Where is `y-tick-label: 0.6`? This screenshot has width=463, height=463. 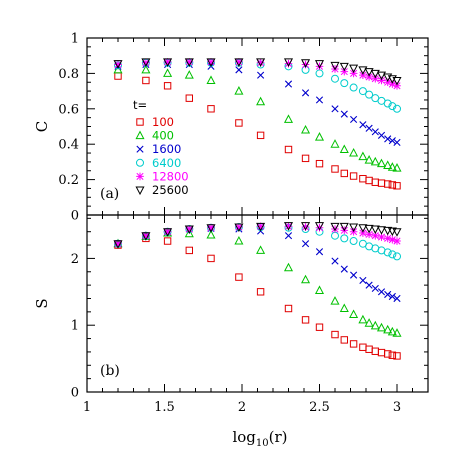
y-tick-label: 0.6 is located at coordinates (68, 109).